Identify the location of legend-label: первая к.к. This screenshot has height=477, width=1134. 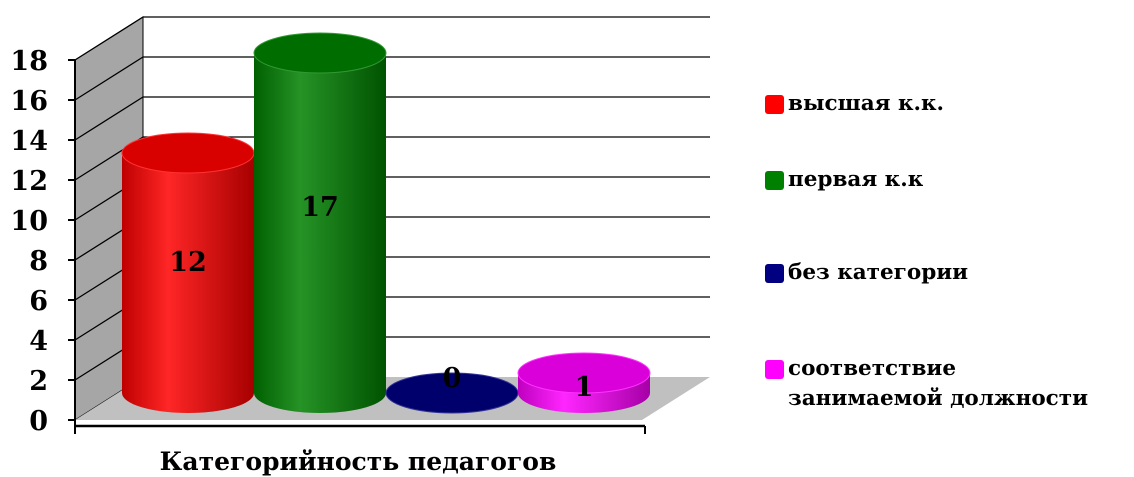
(856, 179).